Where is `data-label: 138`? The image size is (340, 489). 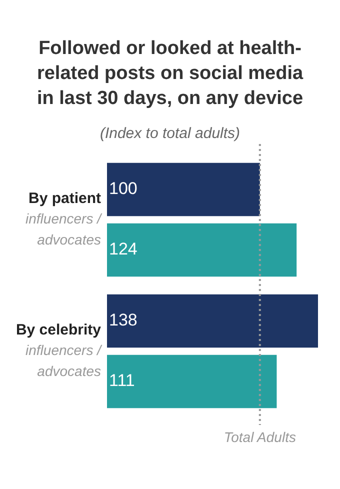 data-label: 138 is located at coordinates (123, 320).